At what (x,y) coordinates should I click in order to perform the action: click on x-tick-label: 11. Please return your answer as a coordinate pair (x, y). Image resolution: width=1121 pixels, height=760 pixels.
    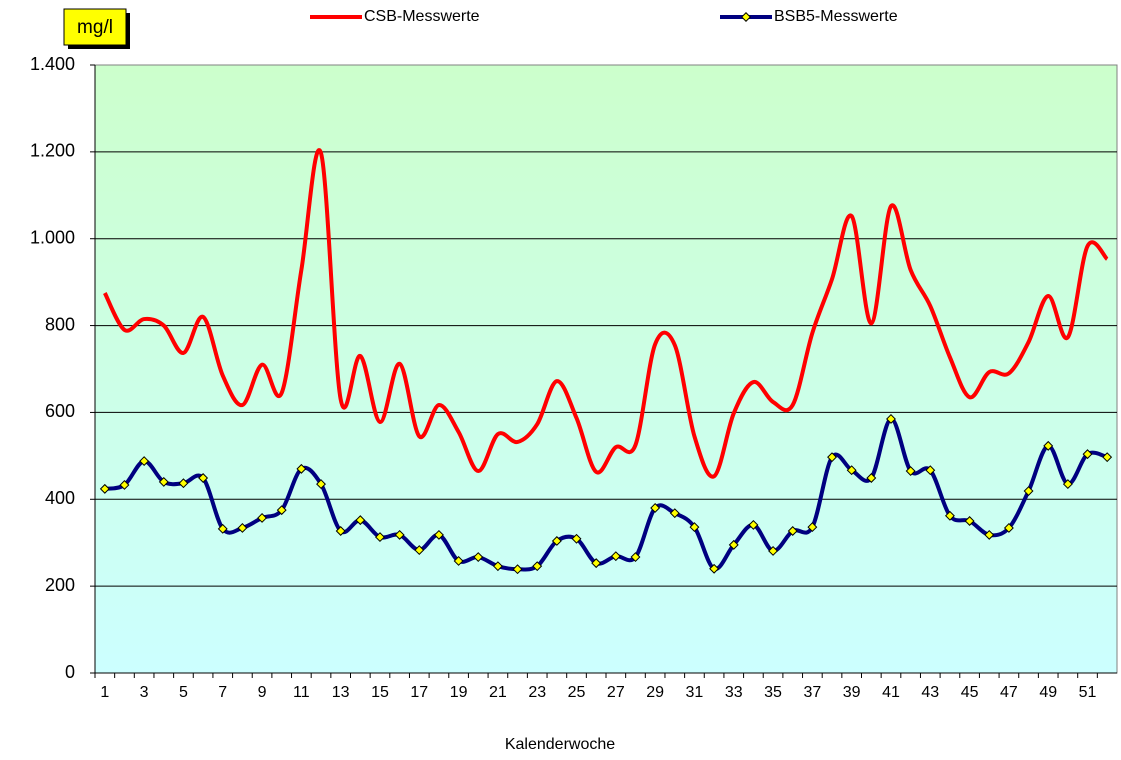
    Looking at the image, I should click on (301, 692).